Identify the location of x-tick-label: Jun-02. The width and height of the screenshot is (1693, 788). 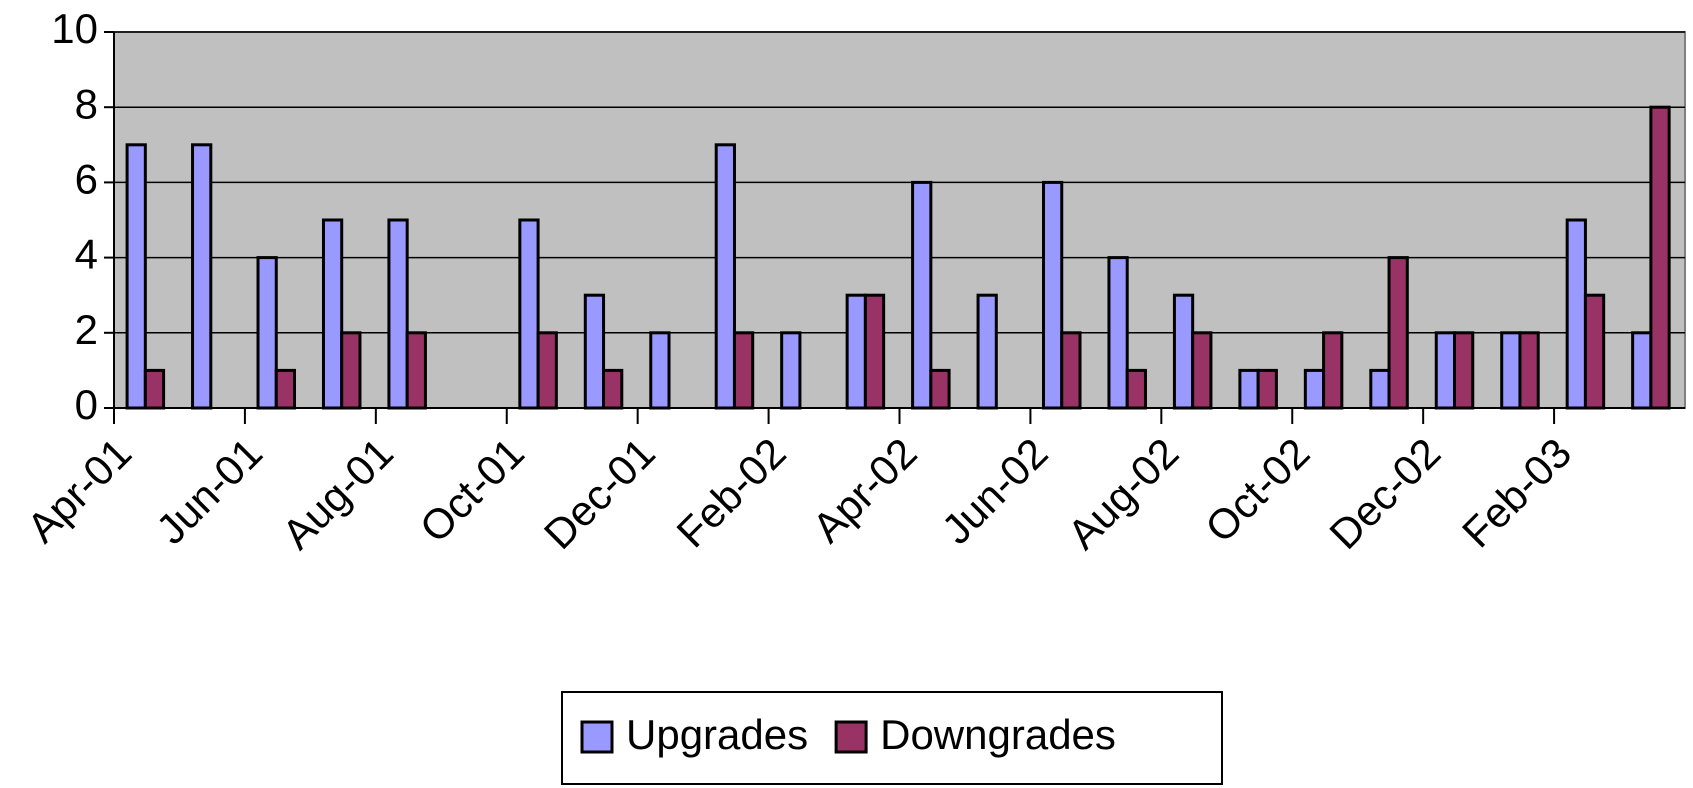
(995, 491).